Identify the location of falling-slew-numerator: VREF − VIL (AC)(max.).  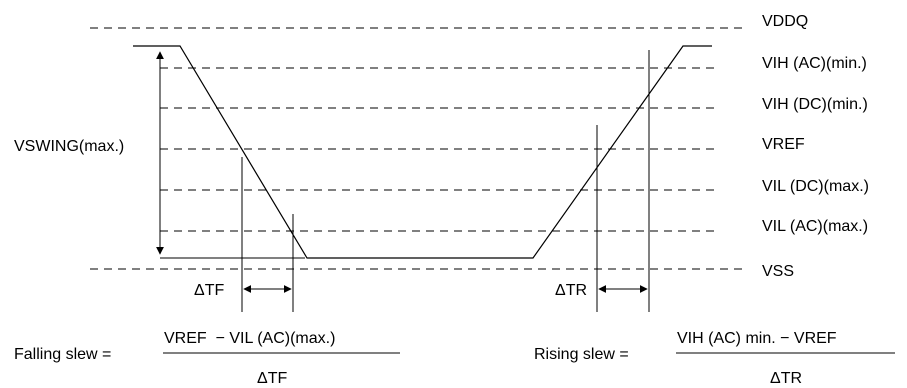
(249, 338).